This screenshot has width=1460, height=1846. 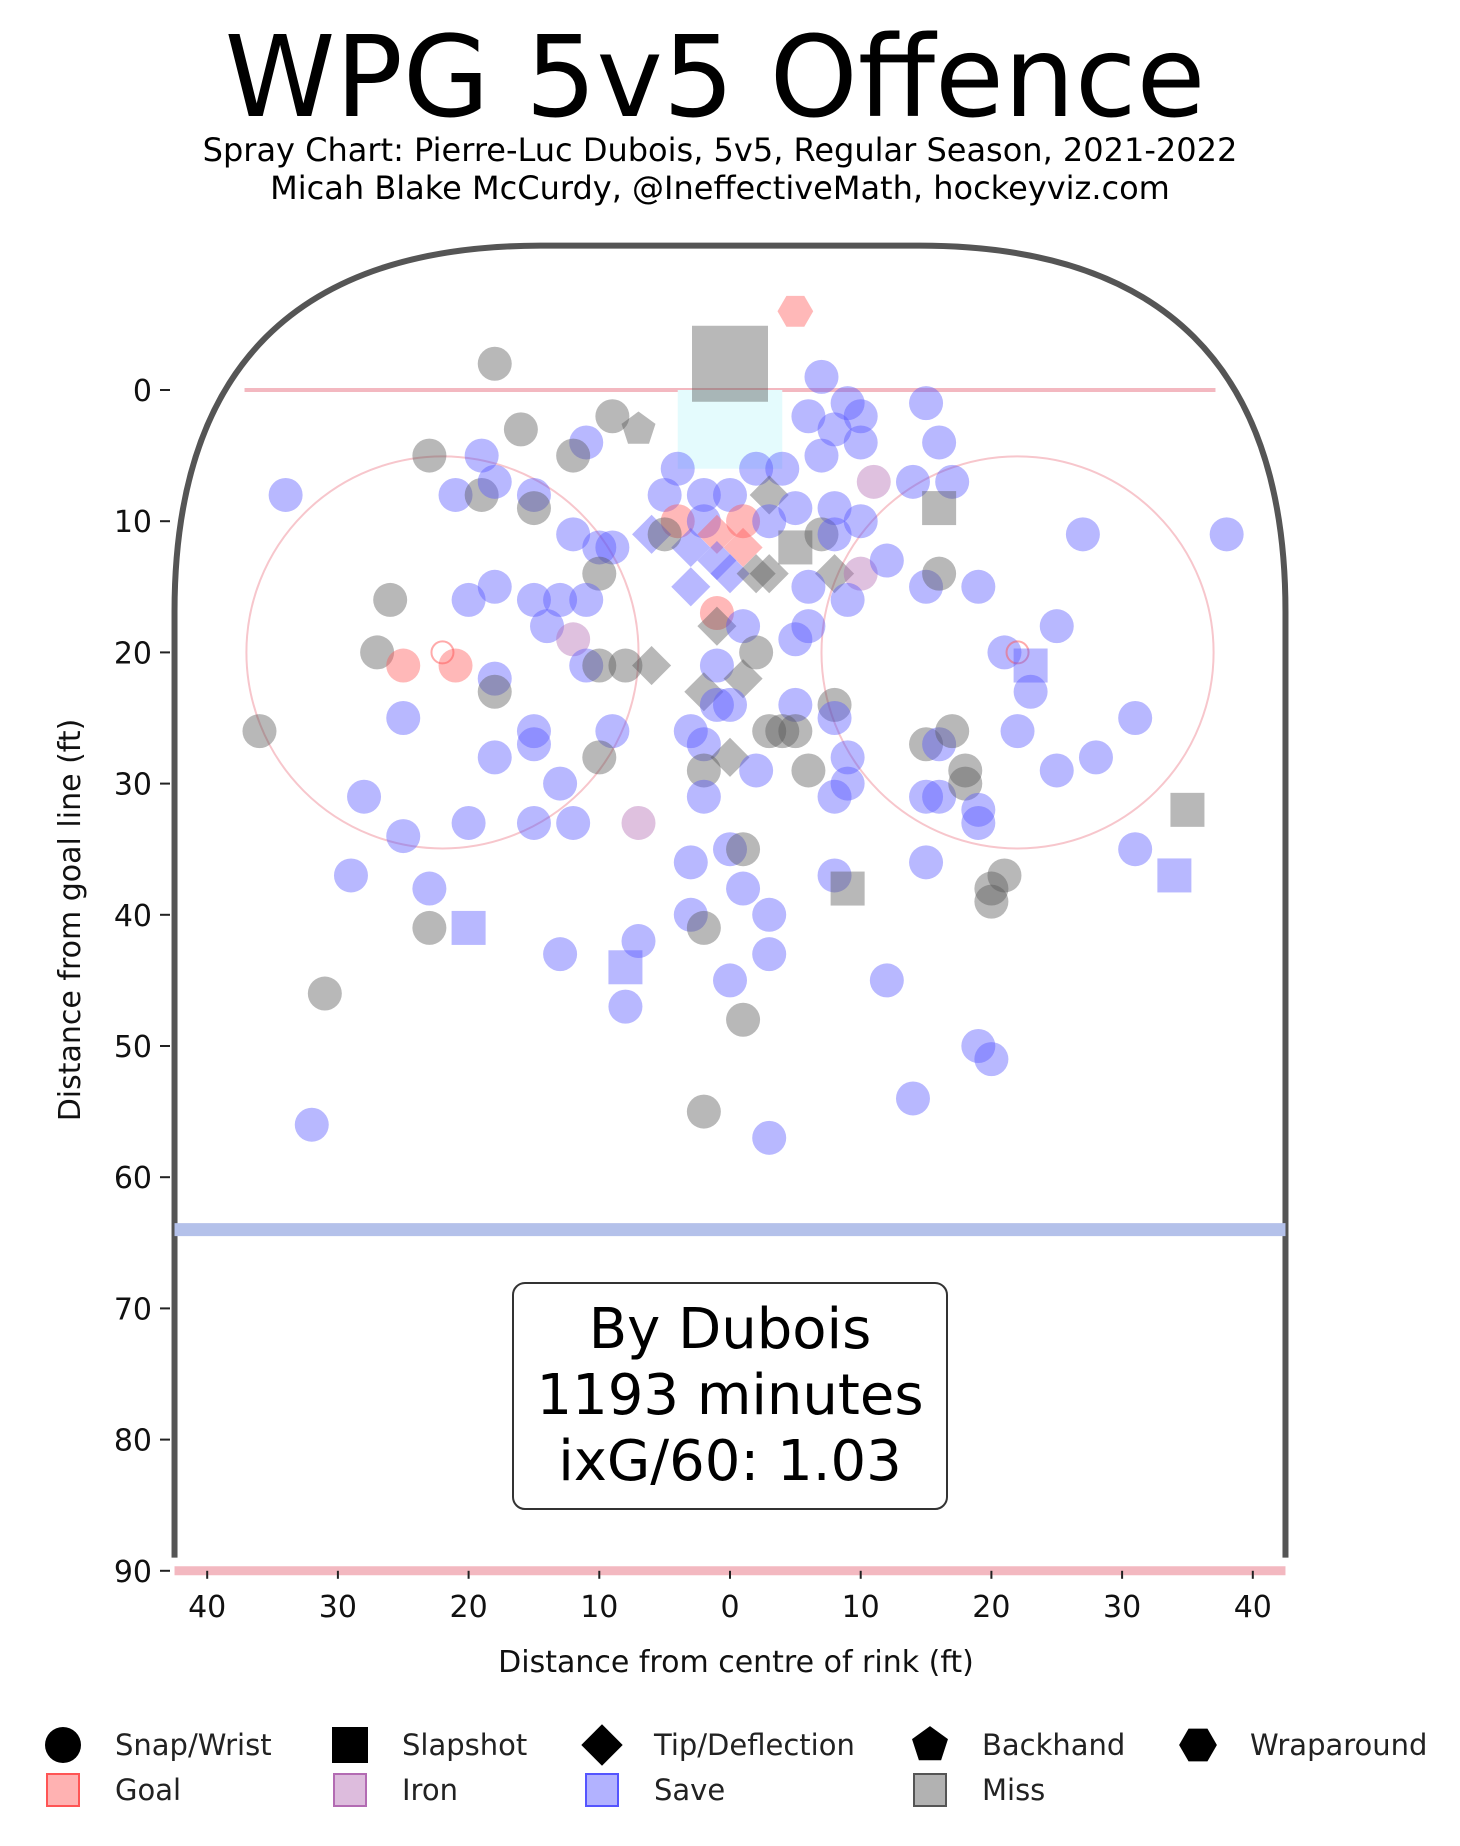 What do you see at coordinates (430, 1790) in the screenshot?
I see `legend-label: Iron` at bounding box center [430, 1790].